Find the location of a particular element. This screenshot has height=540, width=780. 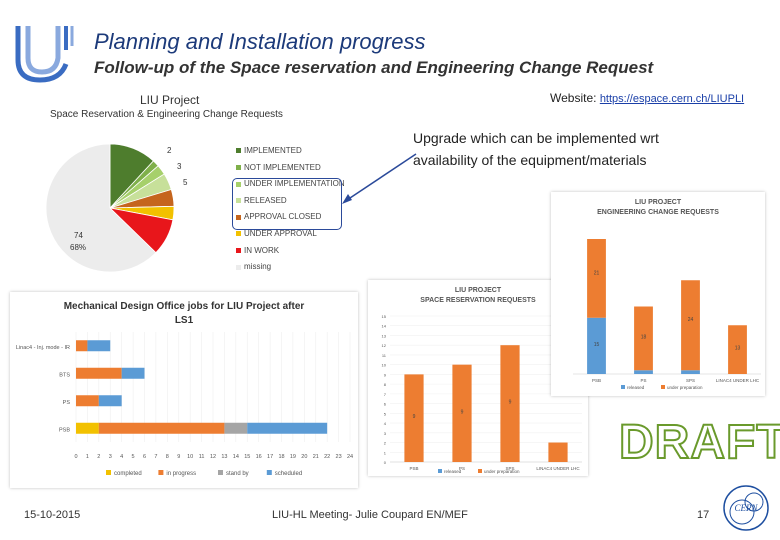

ecr-data-label: 18 is located at coordinates (644, 337).